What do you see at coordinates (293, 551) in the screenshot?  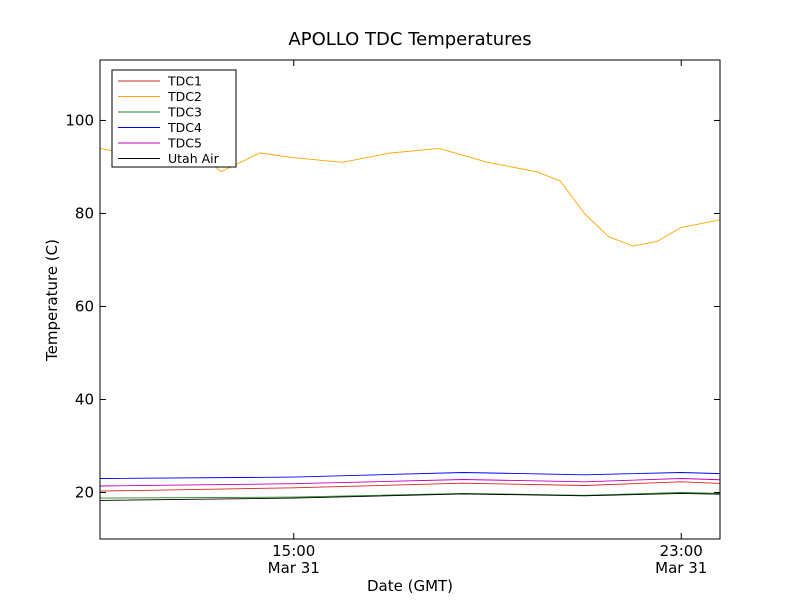 I see `x-tick-label-time: 15:00` at bounding box center [293, 551].